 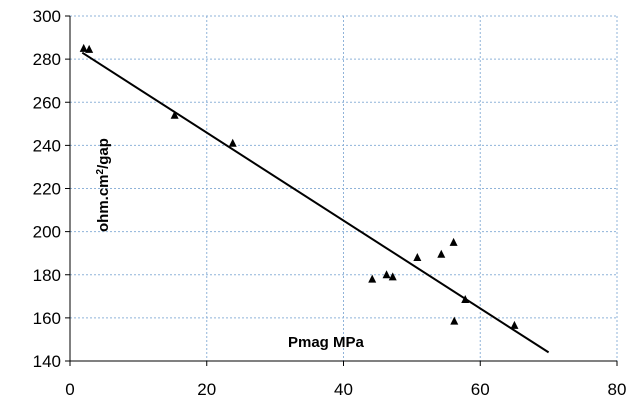 What do you see at coordinates (206, 389) in the screenshot?
I see `x-tick-label: 20` at bounding box center [206, 389].